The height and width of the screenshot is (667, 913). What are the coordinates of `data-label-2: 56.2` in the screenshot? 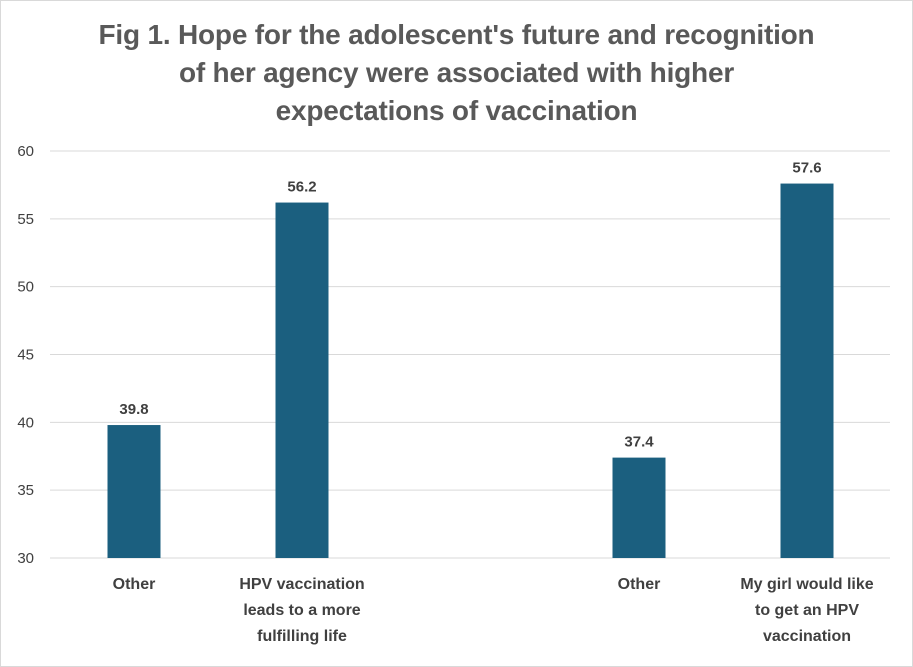 It's located at (301, 187).